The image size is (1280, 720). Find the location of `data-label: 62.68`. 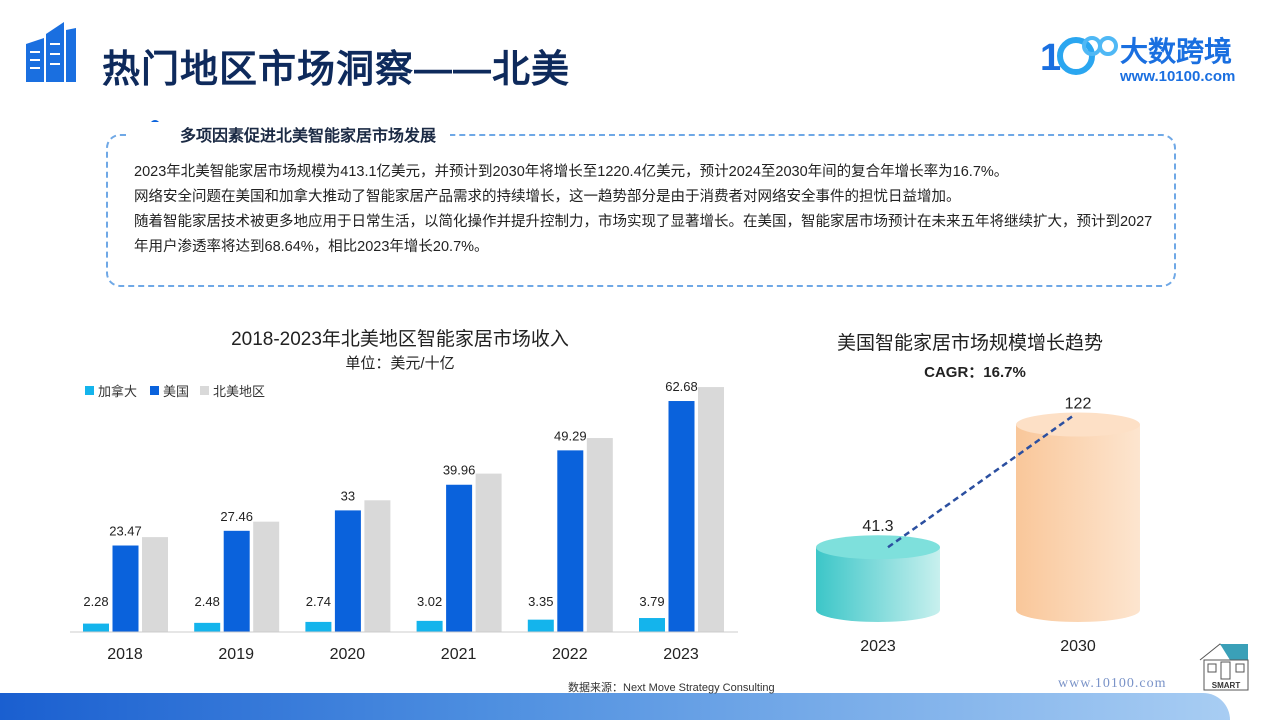

data-label: 62.68 is located at coordinates (681, 386).